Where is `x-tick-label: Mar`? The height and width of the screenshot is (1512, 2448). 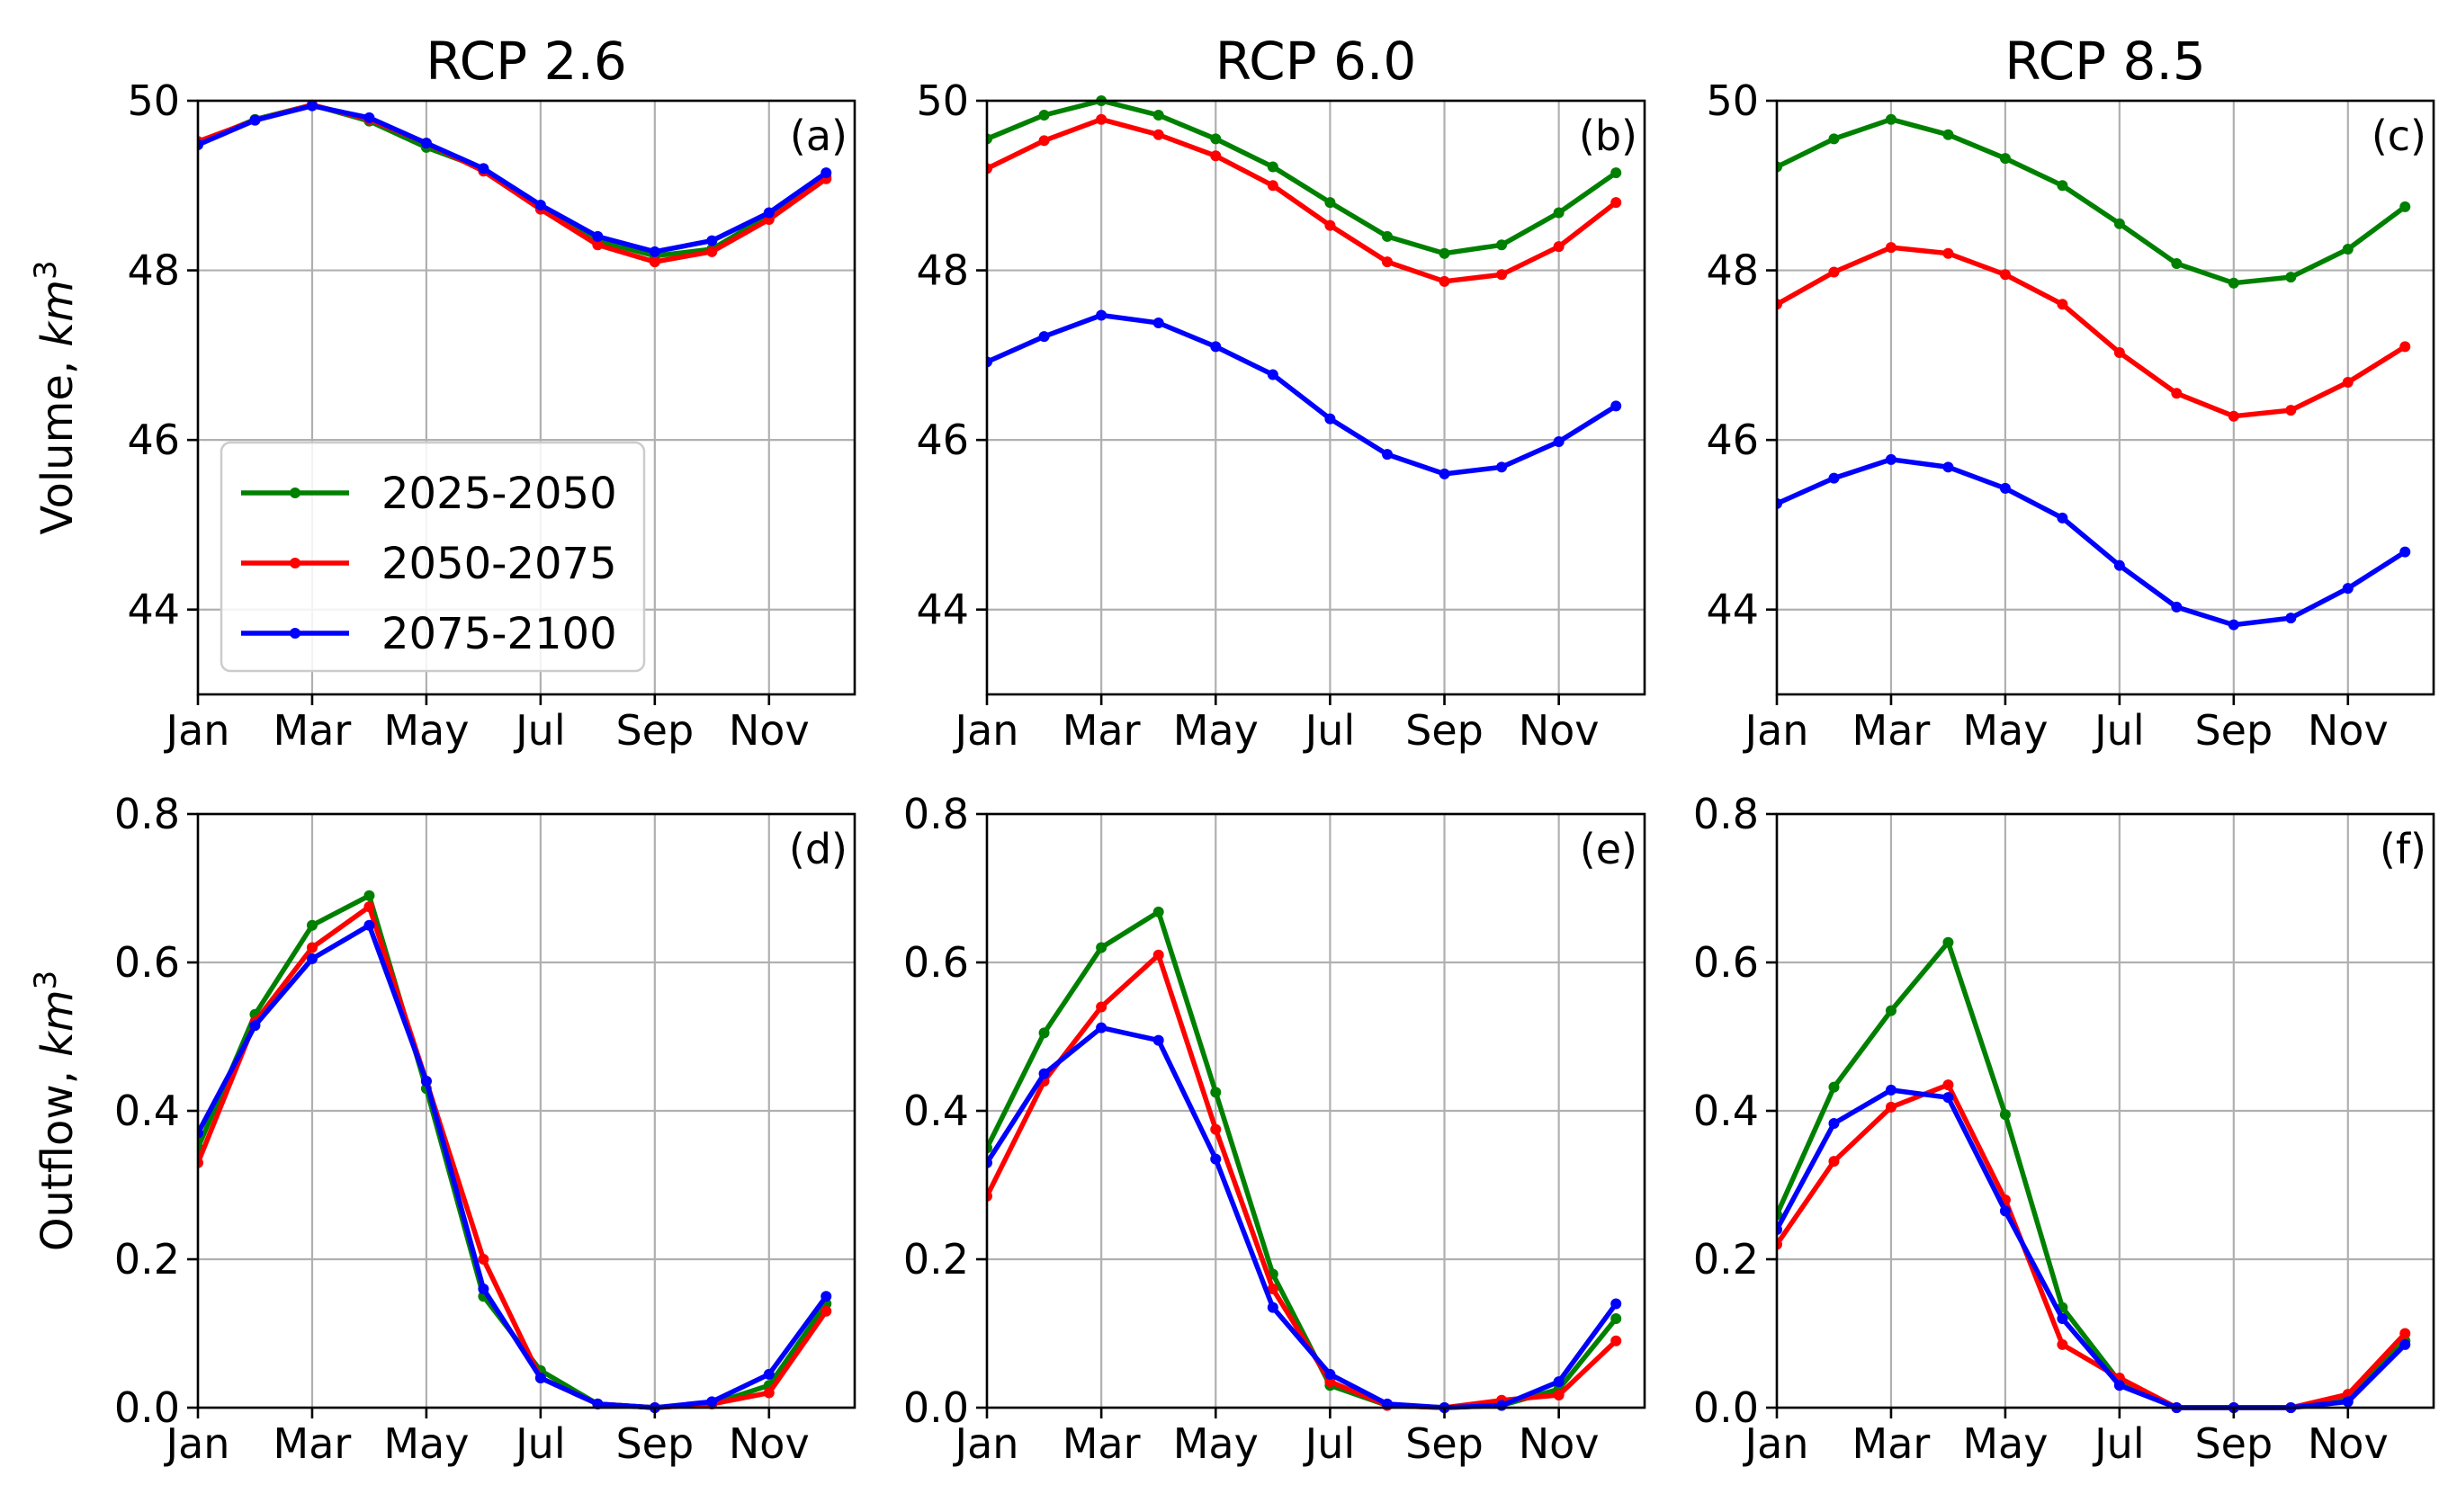 x-tick-label: Mar is located at coordinates (312, 730).